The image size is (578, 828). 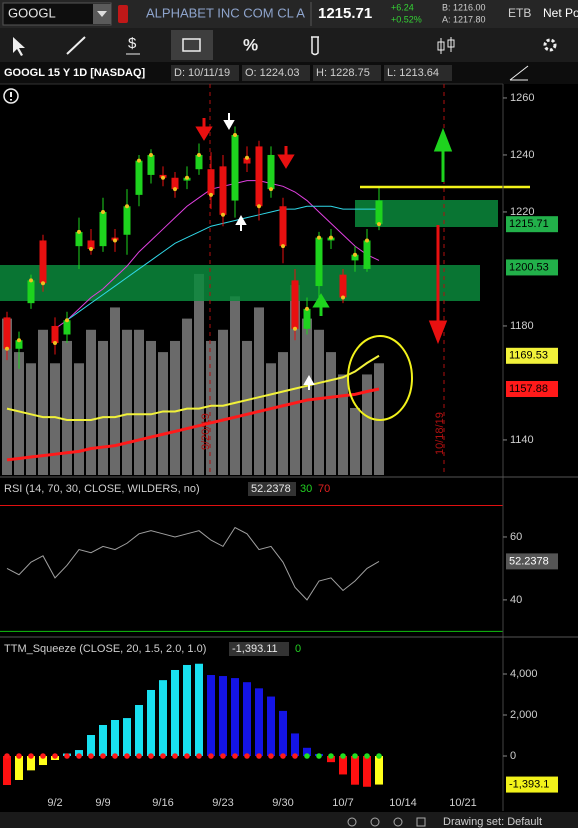 What do you see at coordinates (550, 45) in the screenshot?
I see `settings` at bounding box center [550, 45].